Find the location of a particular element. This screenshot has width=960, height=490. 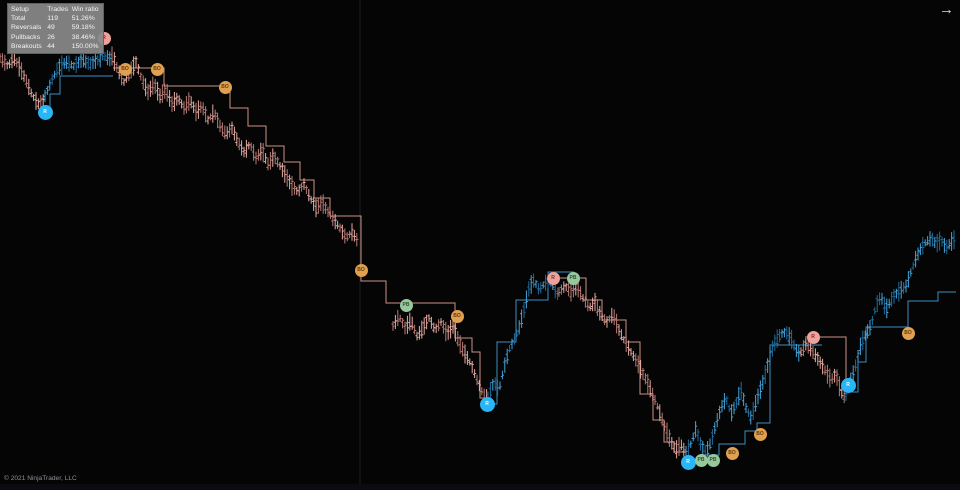

stats-row-total-cell-0: Total is located at coordinates (18, 19).